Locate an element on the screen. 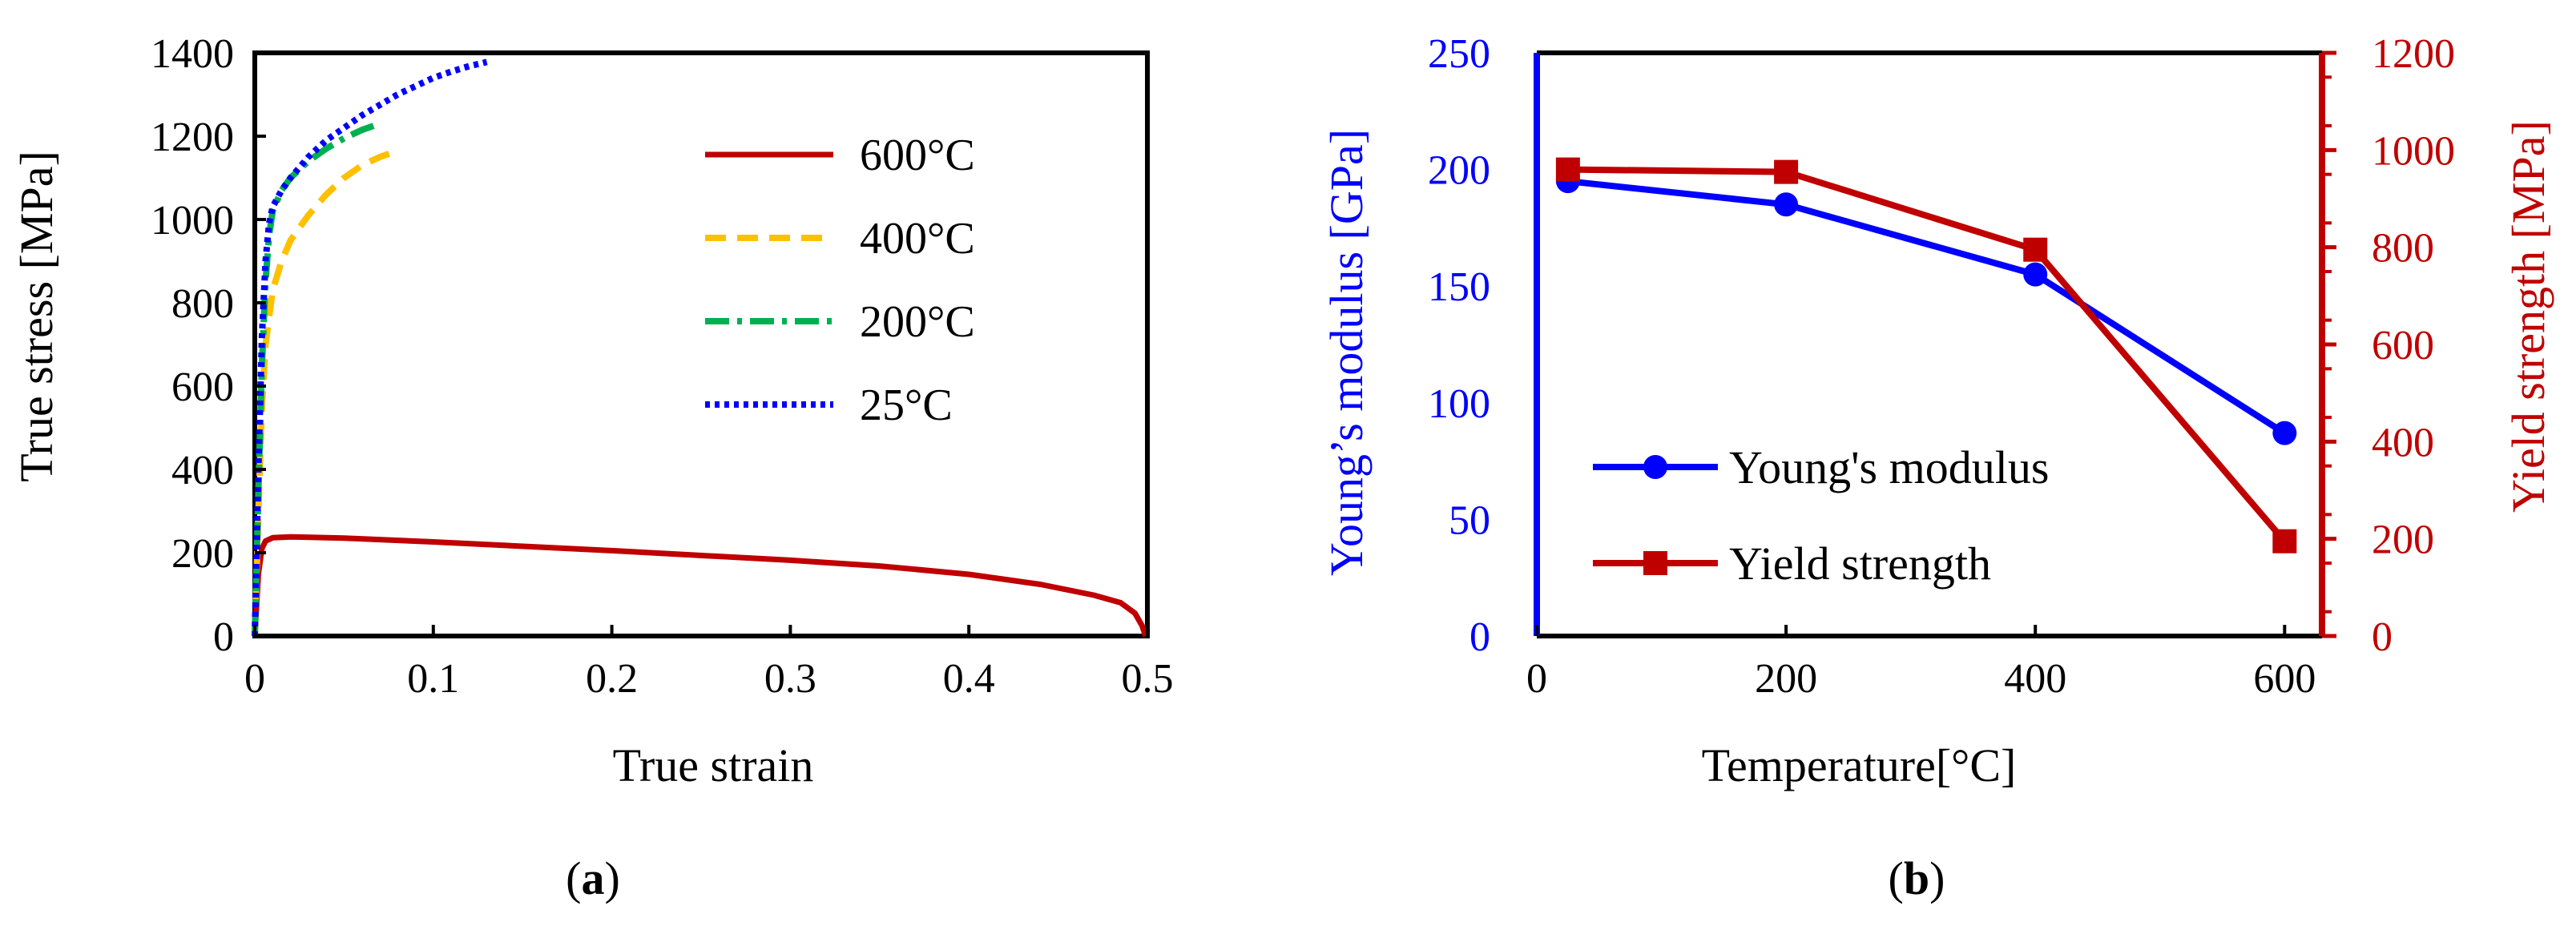  series-line-400C is located at coordinates (325, 392).